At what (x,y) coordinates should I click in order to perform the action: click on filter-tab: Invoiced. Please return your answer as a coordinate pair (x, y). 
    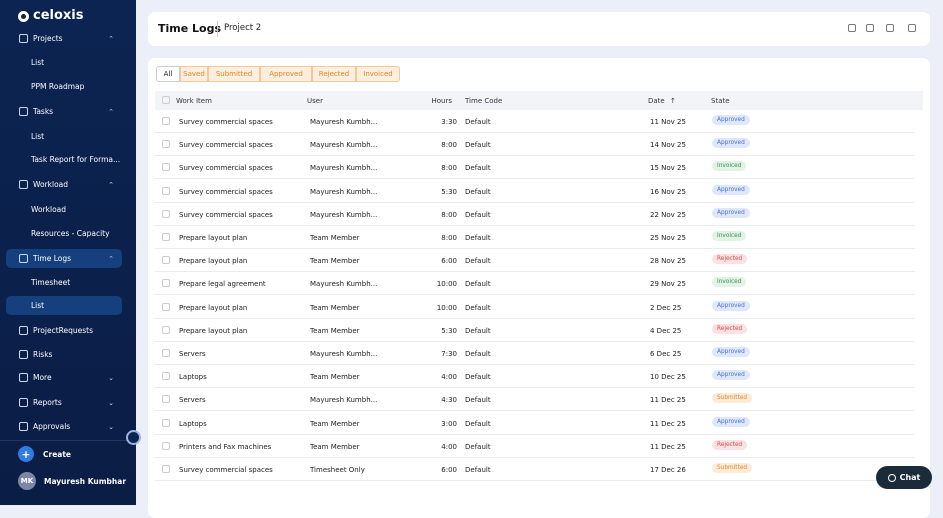
    Looking at the image, I should click on (378, 74).